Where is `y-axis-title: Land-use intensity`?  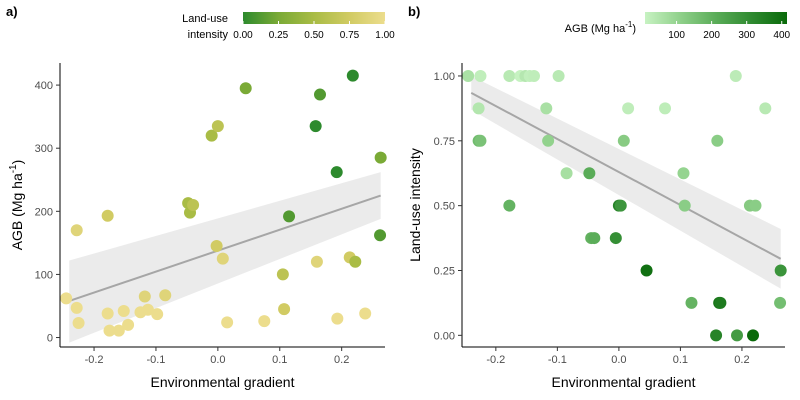 y-axis-title: Land-use intensity is located at coordinates (415, 205).